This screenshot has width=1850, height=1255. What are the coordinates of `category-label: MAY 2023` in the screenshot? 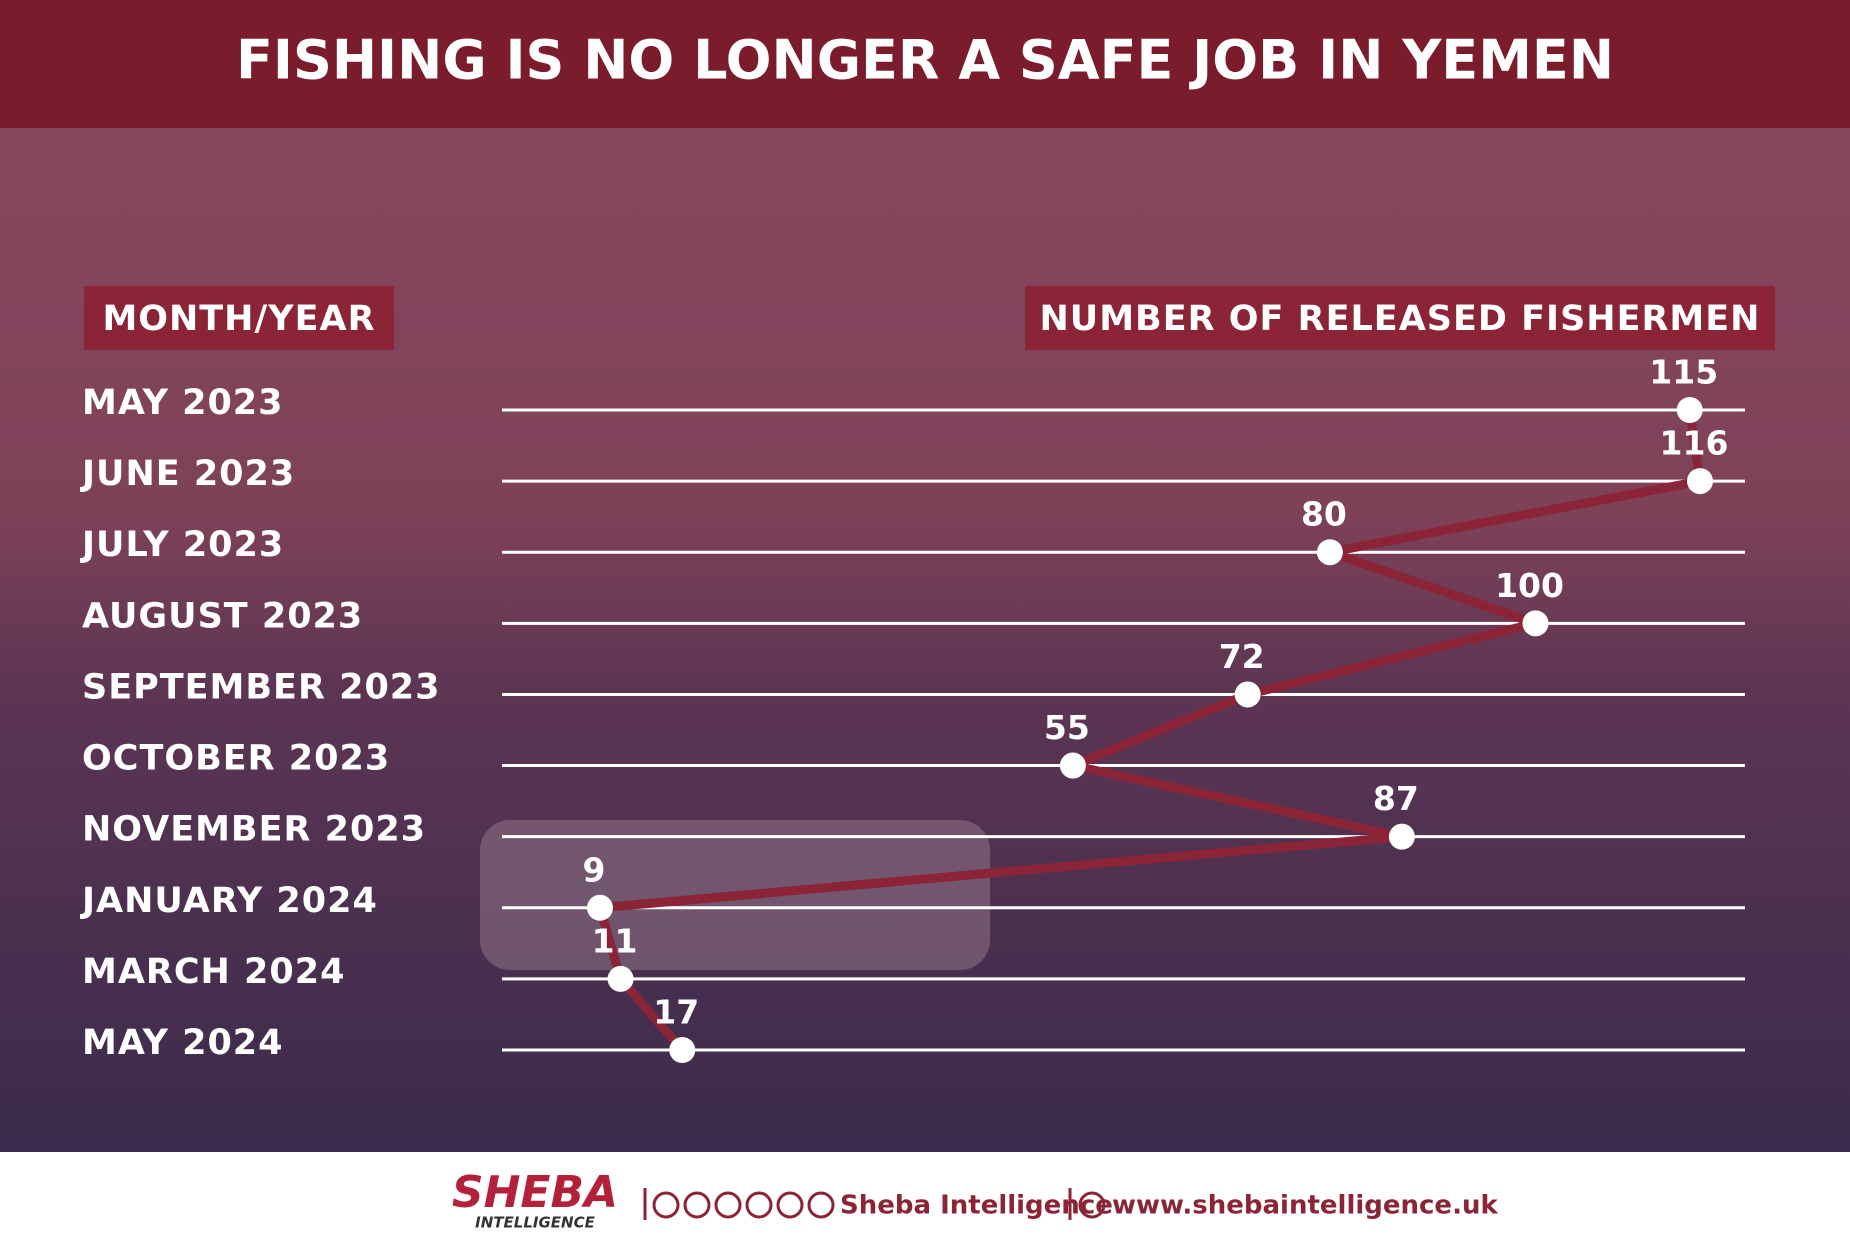 It's located at (183, 403).